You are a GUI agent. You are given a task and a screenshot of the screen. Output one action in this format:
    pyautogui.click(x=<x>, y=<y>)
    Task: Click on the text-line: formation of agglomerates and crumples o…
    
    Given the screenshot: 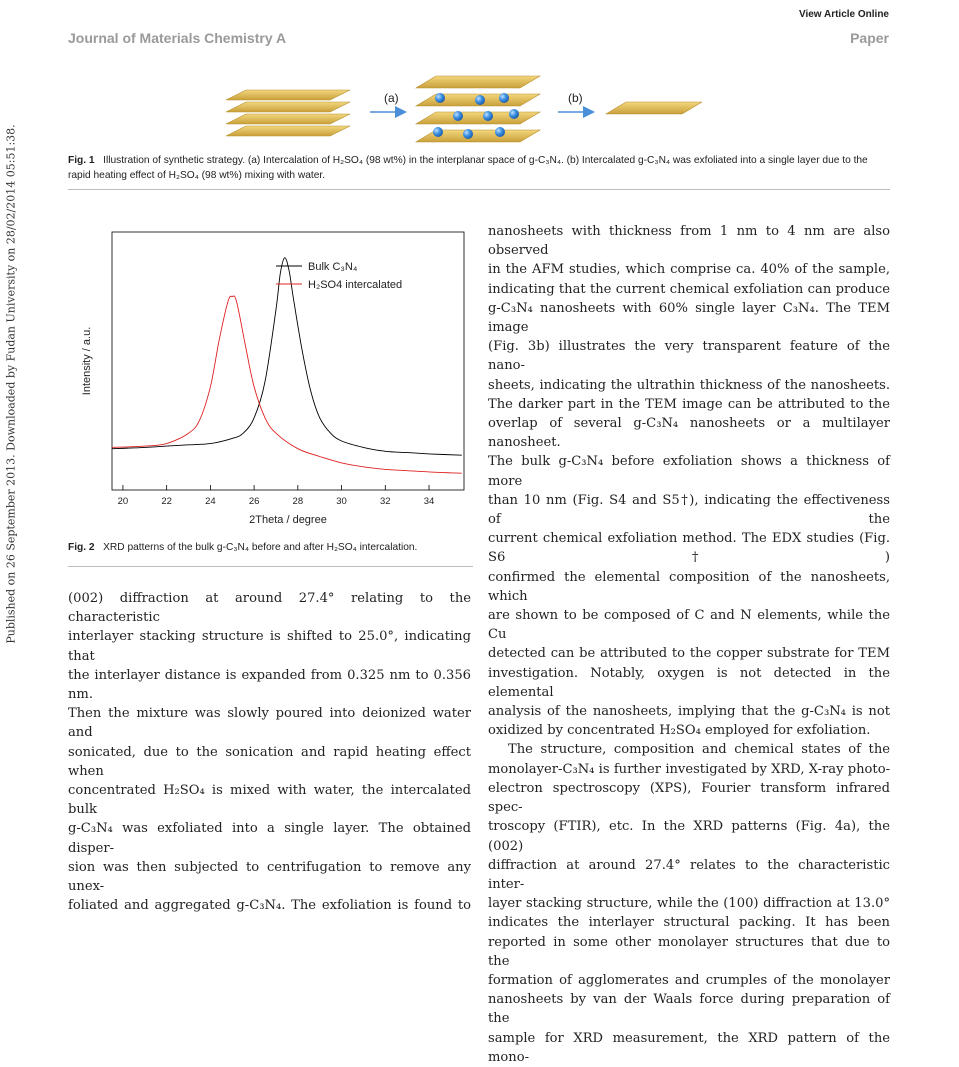 What is the action you would take?
    pyautogui.click(x=689, y=980)
    